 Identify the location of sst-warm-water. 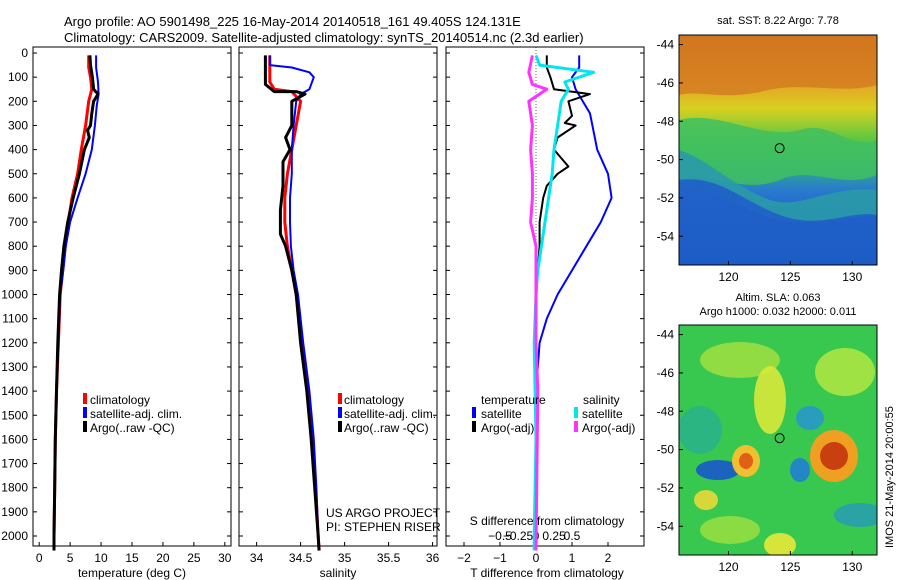
(778, 65).